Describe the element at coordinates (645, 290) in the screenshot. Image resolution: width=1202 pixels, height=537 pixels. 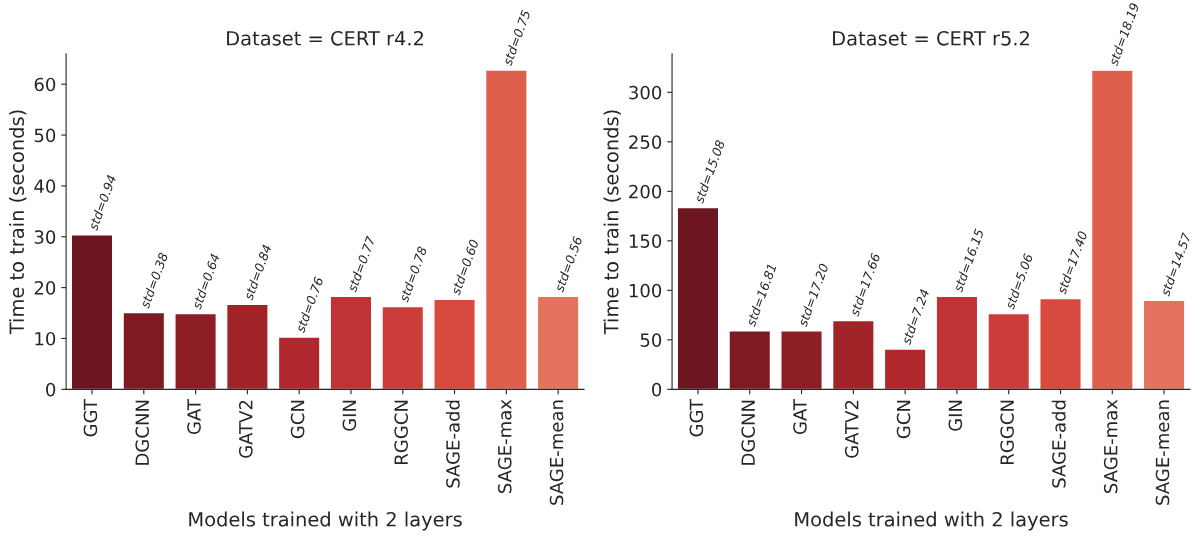
I see `y-tick-label: 100` at that location.